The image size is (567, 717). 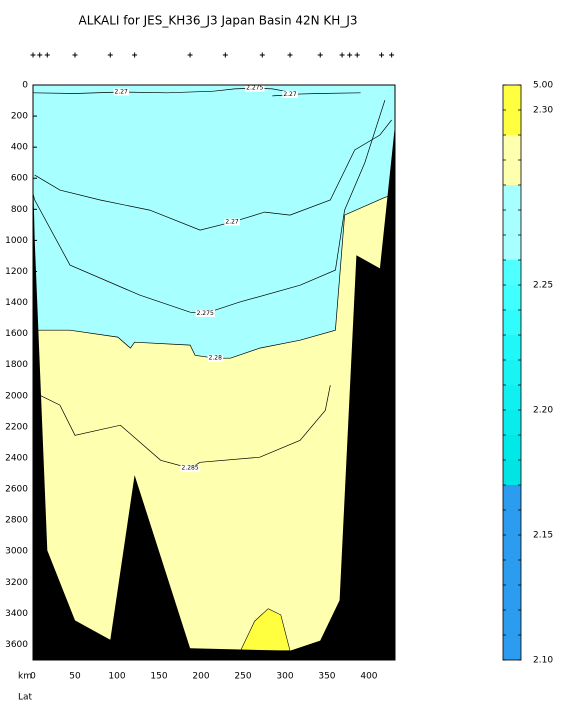 I want to click on x-tick-label: 400, so click(x=368, y=677).